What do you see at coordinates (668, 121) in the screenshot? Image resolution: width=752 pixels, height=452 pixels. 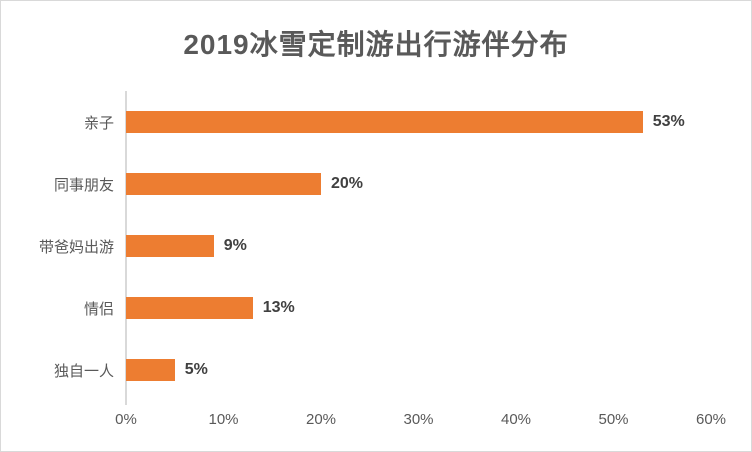 I see `value-label: 53%` at bounding box center [668, 121].